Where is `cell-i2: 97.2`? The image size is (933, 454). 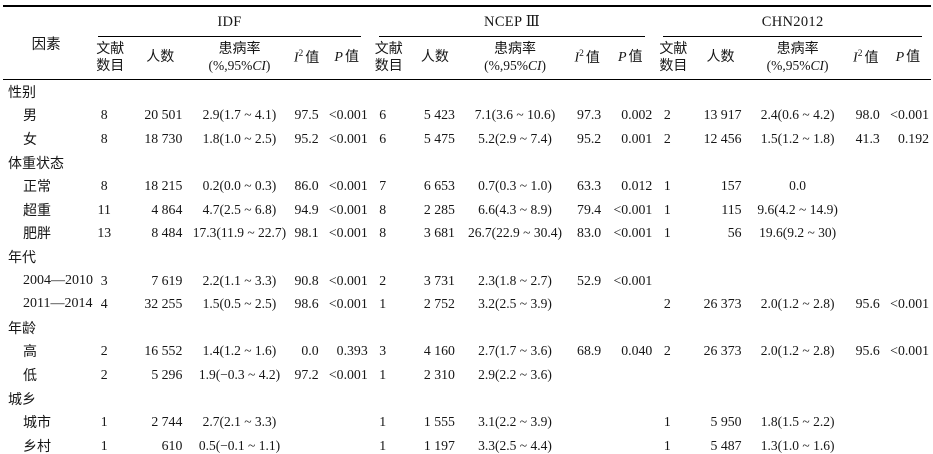 cell-i2: 97.2 is located at coordinates (306, 374).